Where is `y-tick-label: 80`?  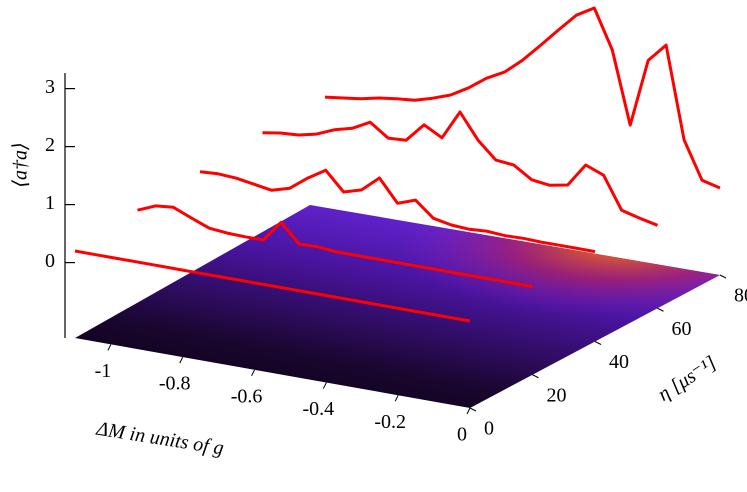
y-tick-label: 80 is located at coordinates (740, 296).